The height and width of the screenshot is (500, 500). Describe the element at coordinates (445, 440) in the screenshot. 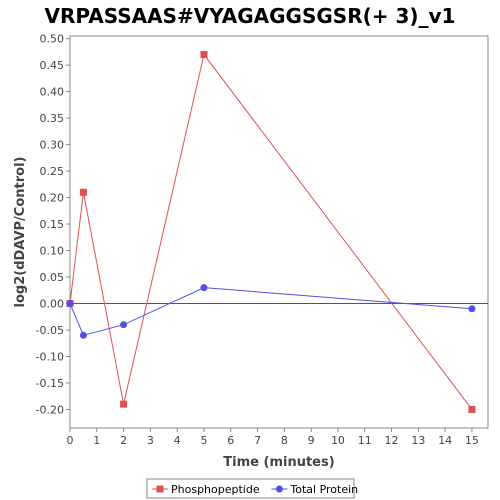

I see `x-tick-label: 14` at that location.